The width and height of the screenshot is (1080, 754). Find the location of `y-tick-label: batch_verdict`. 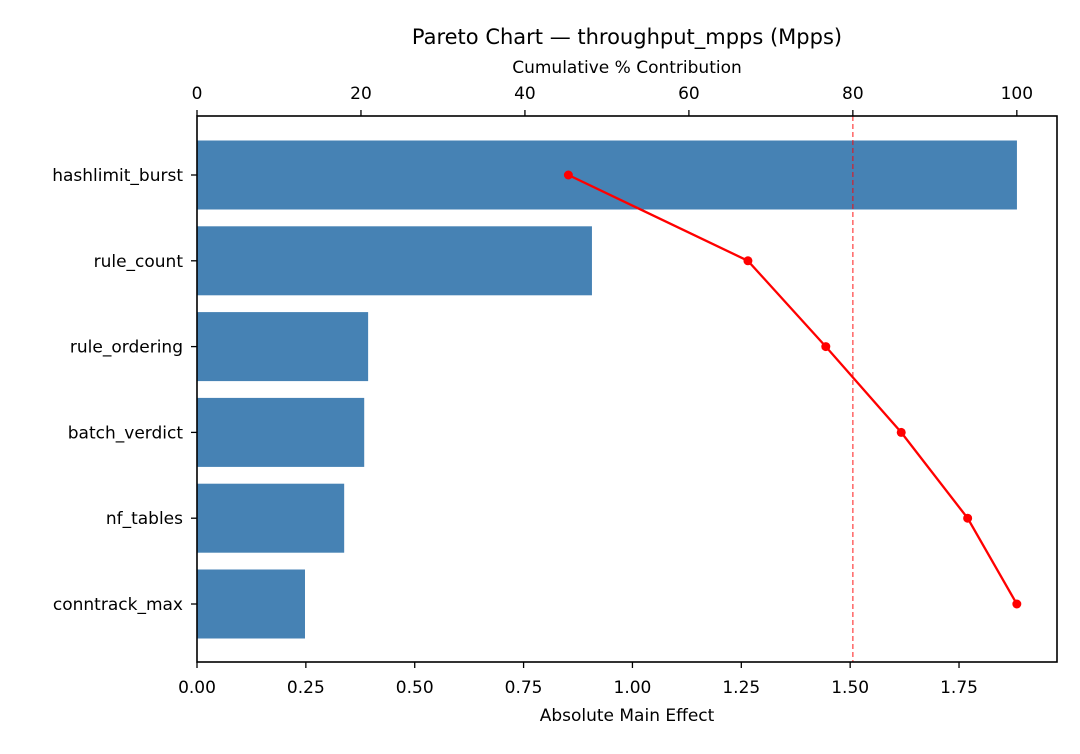

y-tick-label: batch_verdict is located at coordinates (126, 433).